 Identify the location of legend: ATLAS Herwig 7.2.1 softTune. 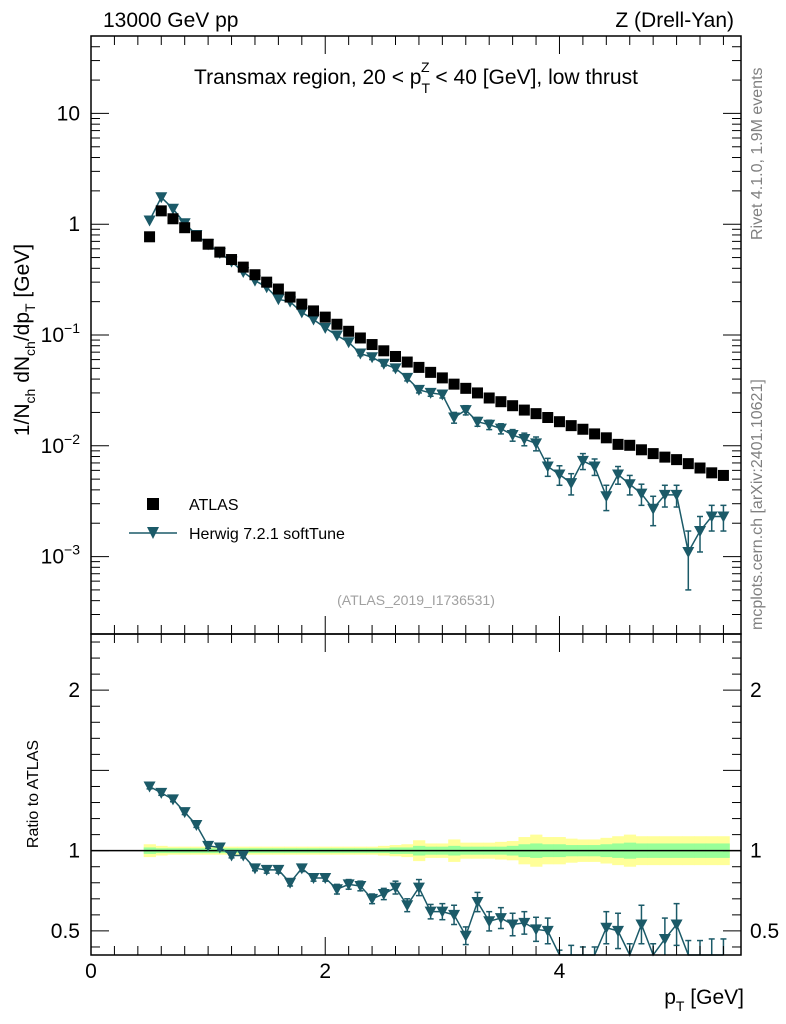
(237, 520).